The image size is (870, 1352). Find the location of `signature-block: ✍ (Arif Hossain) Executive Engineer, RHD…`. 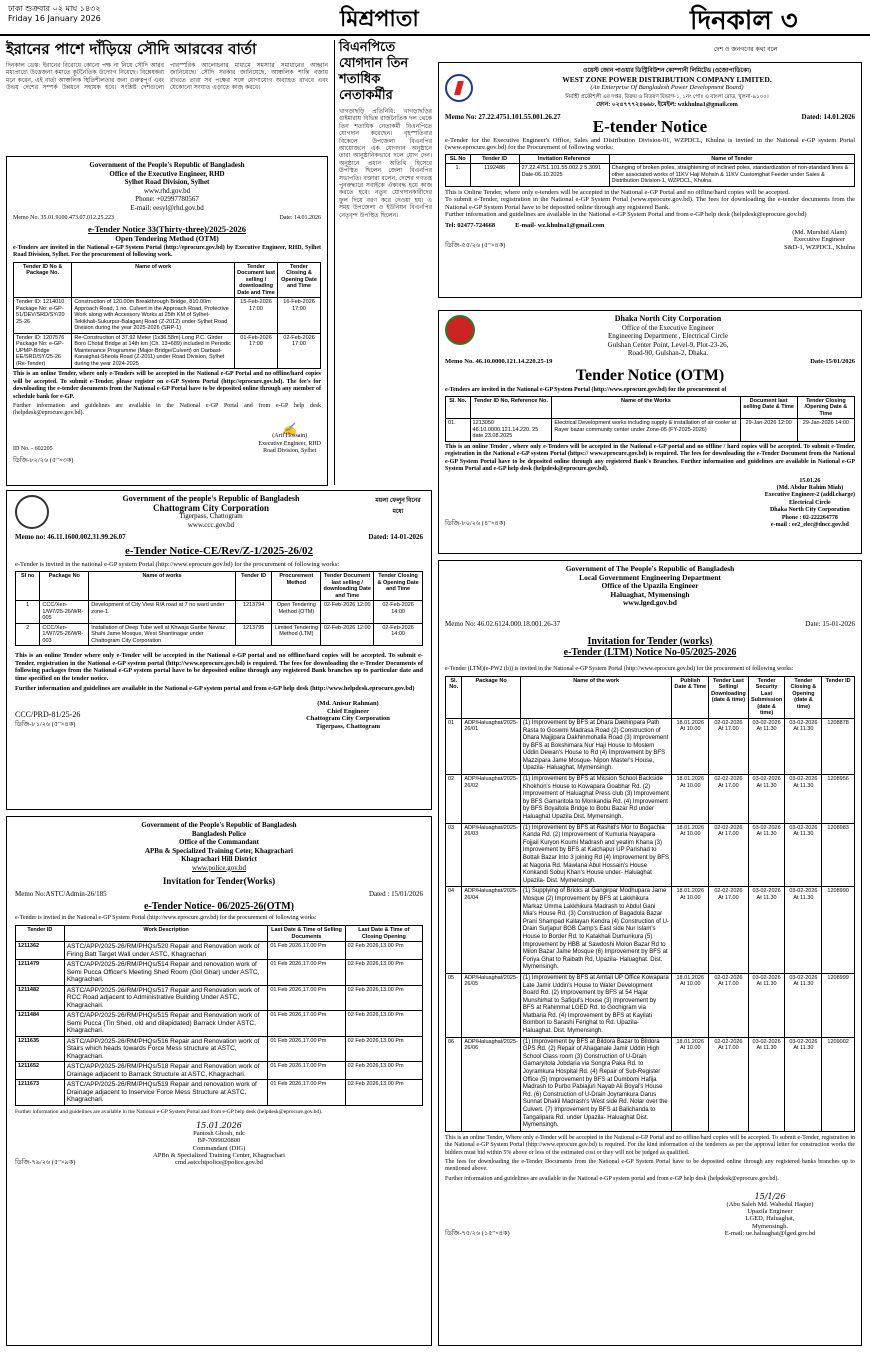

signature-block: ✍ (Arif Hossain) Executive Engineer, RHD… is located at coordinates (289, 439).